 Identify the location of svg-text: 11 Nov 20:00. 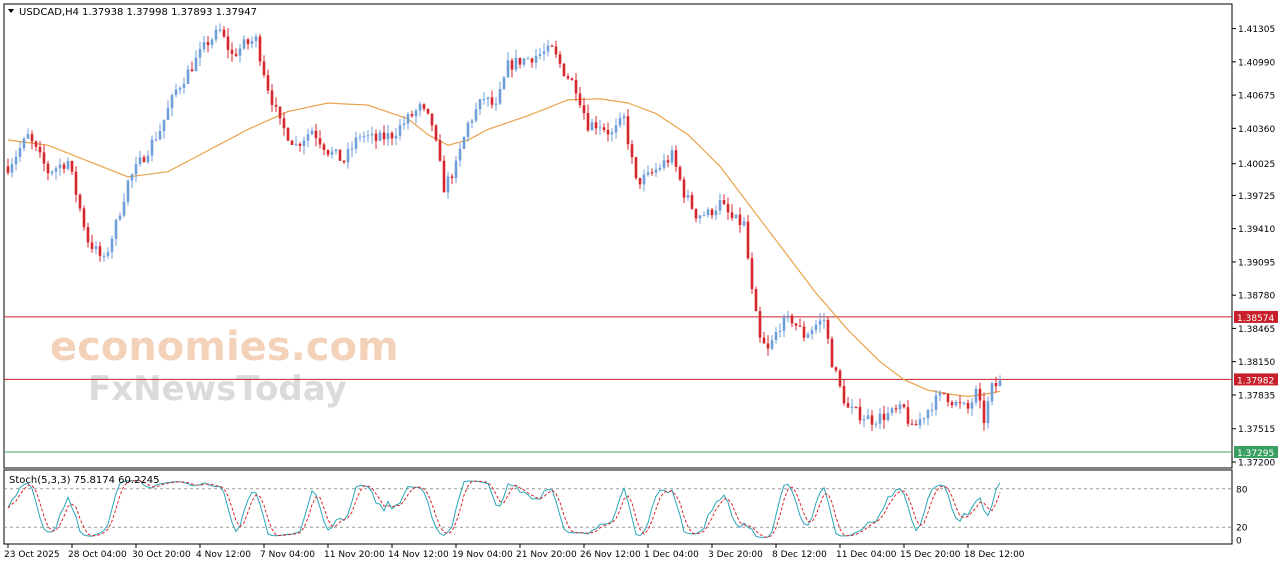
(354, 555).